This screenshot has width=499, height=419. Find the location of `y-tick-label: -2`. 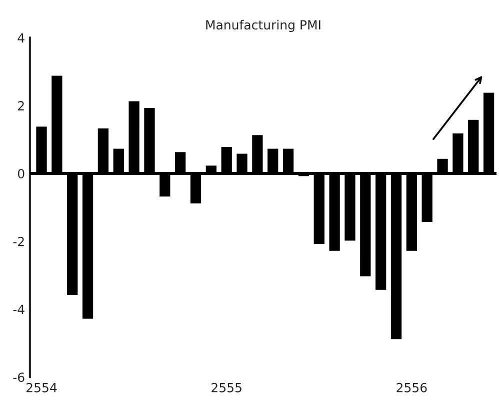

y-tick-label: -2 is located at coordinates (18, 241).